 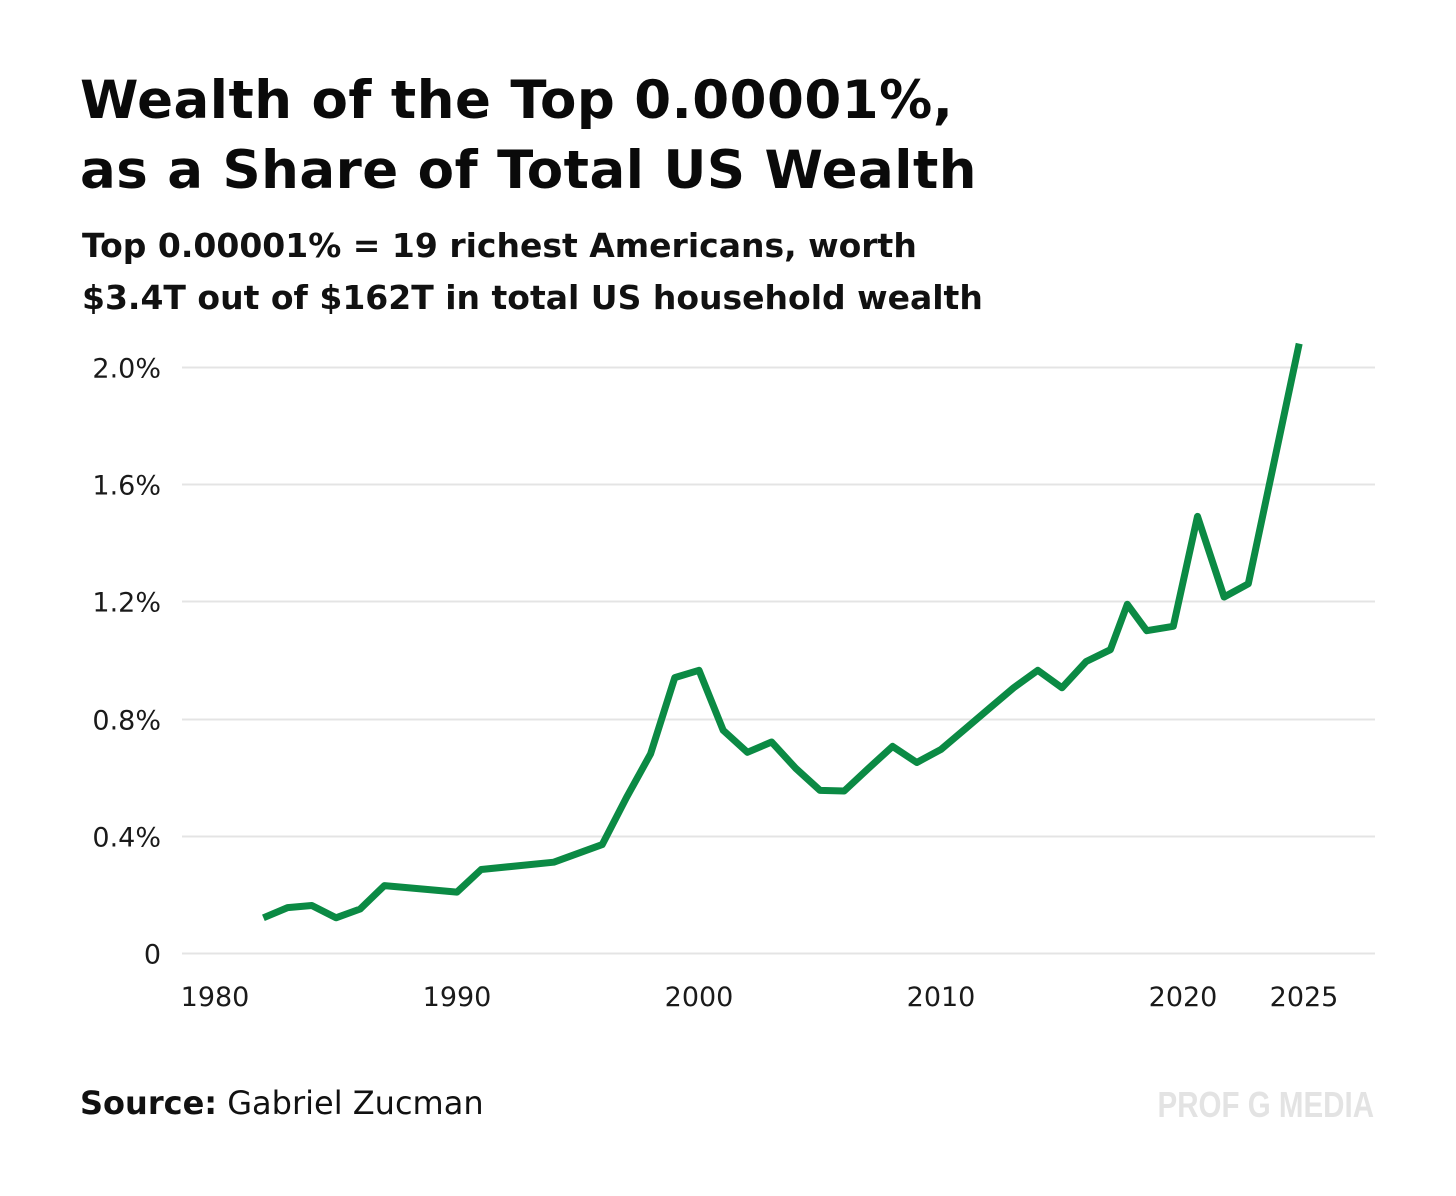 What do you see at coordinates (152, 955) in the screenshot?
I see `y-tick-label: 0` at bounding box center [152, 955].